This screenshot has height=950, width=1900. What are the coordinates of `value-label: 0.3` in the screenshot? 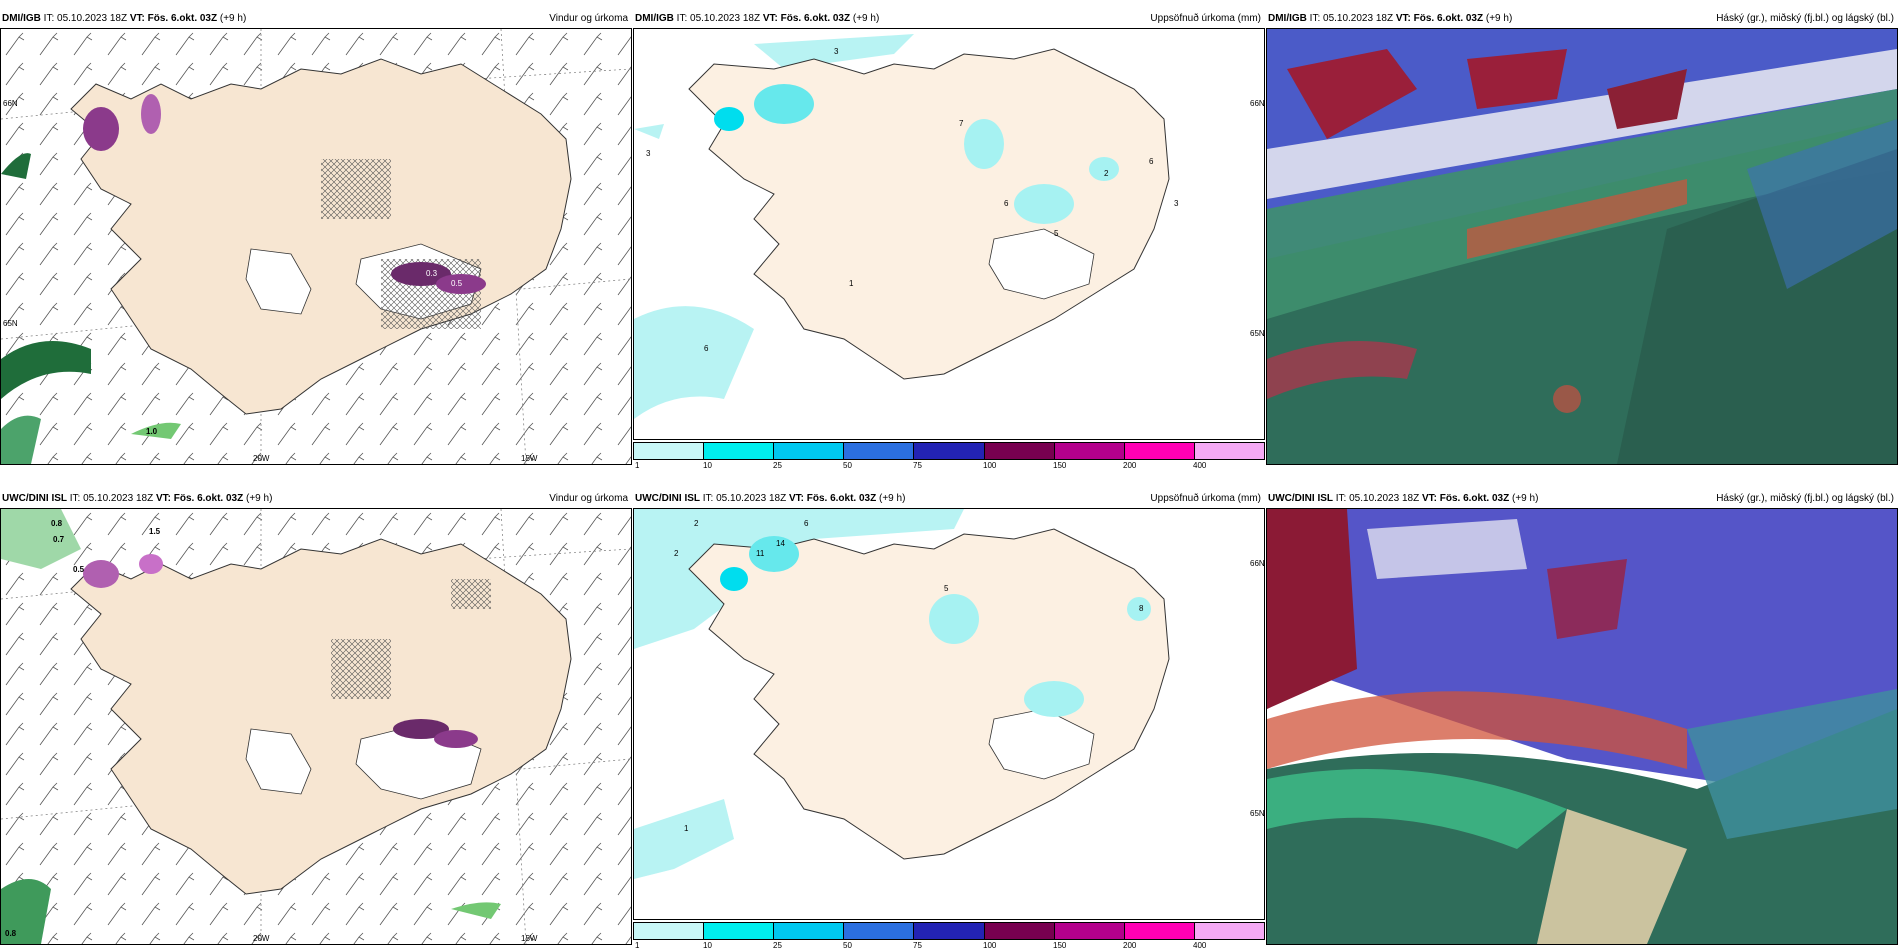 It's located at (432, 273).